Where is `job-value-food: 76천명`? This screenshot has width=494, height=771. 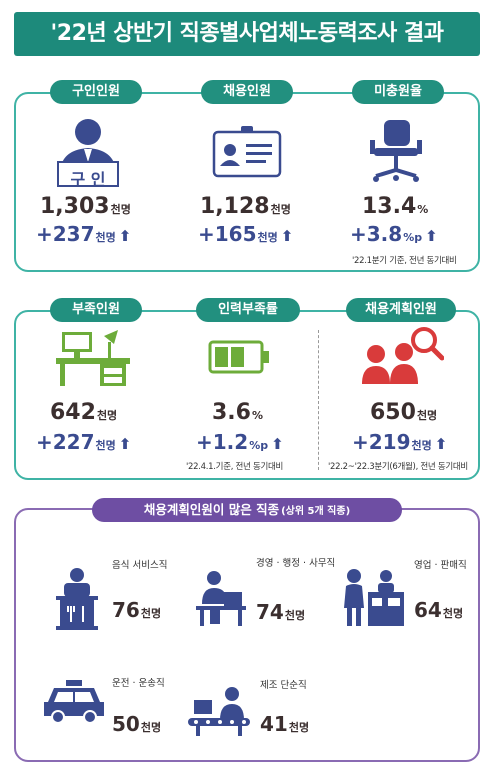 job-value-food: 76천명 is located at coordinates (137, 610).